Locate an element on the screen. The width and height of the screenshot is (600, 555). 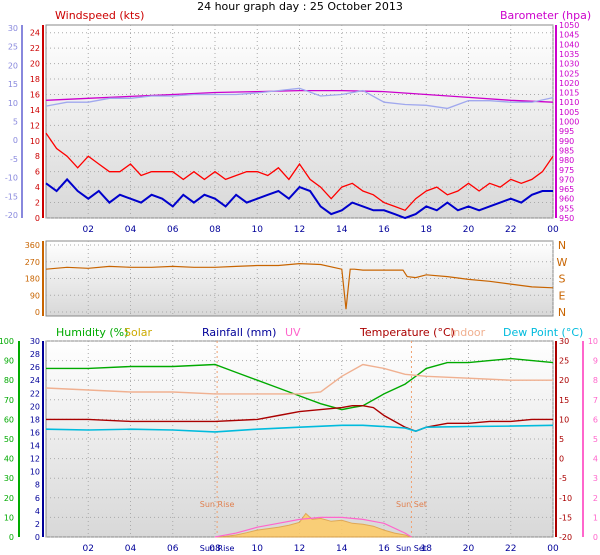
barometer-tick-label: 1045 is located at coordinates (569, 35).